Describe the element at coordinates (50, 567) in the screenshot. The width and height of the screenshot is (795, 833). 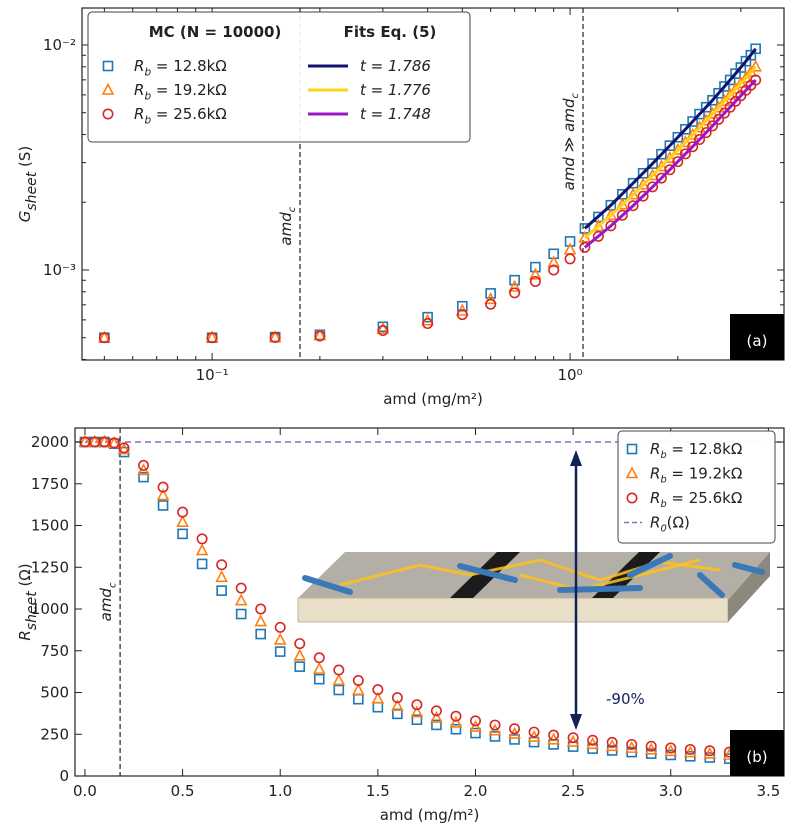
I see `y-tick-label: 1250` at that location.